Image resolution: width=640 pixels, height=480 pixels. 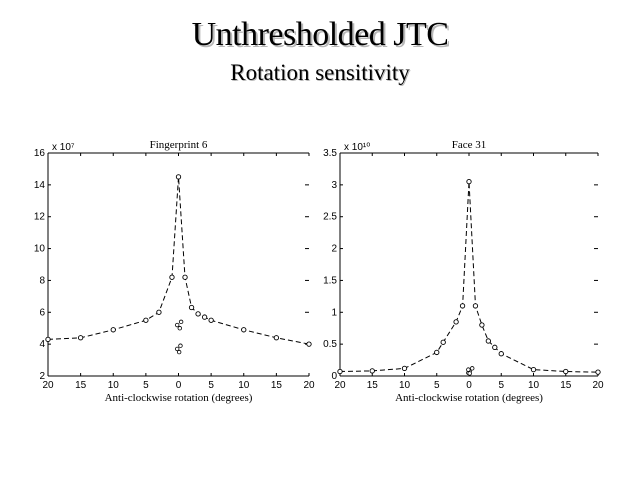 What do you see at coordinates (330, 217) in the screenshot?
I see `y-tick-label: 2.5` at bounding box center [330, 217].